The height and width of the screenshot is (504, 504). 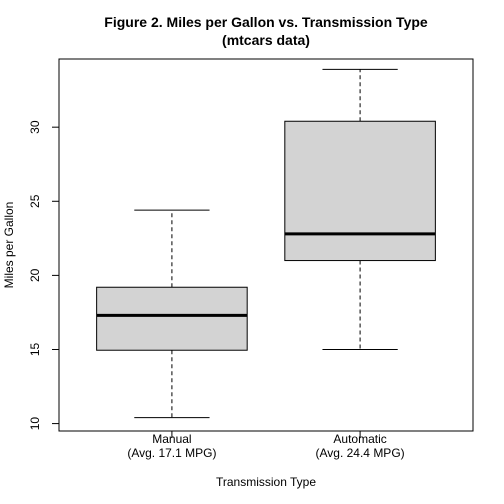 I want to click on y-tick-label: 20, so click(x=35, y=275).